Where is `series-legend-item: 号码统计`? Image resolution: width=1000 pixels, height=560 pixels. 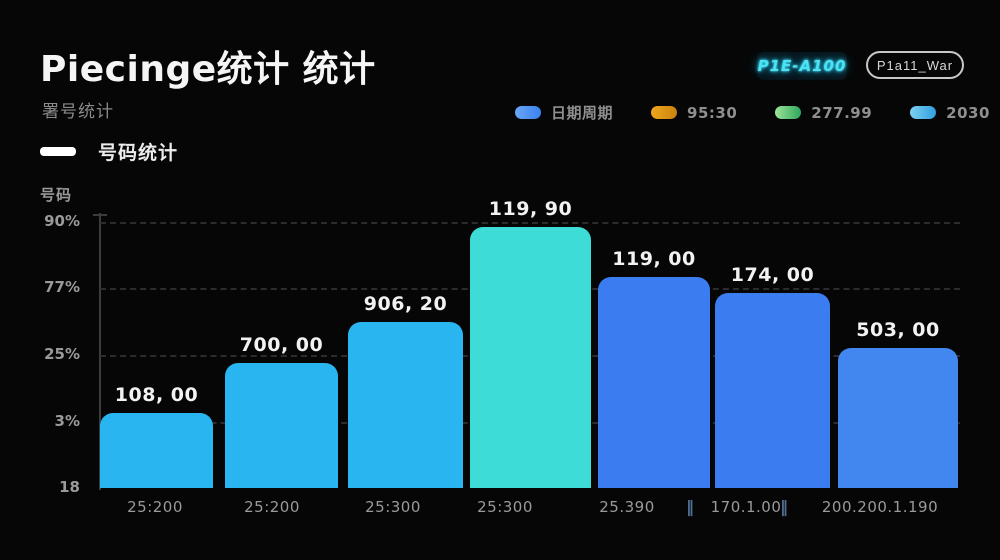 series-legend-item: 号码统计 is located at coordinates (109, 151).